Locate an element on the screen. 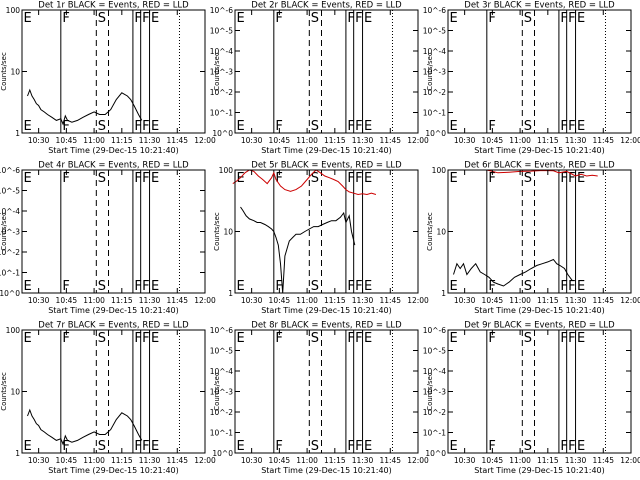 This screenshot has height=480, width=640. panel-title: Det 2r BLACK = Events, RED = LLD is located at coordinates (326, 6).